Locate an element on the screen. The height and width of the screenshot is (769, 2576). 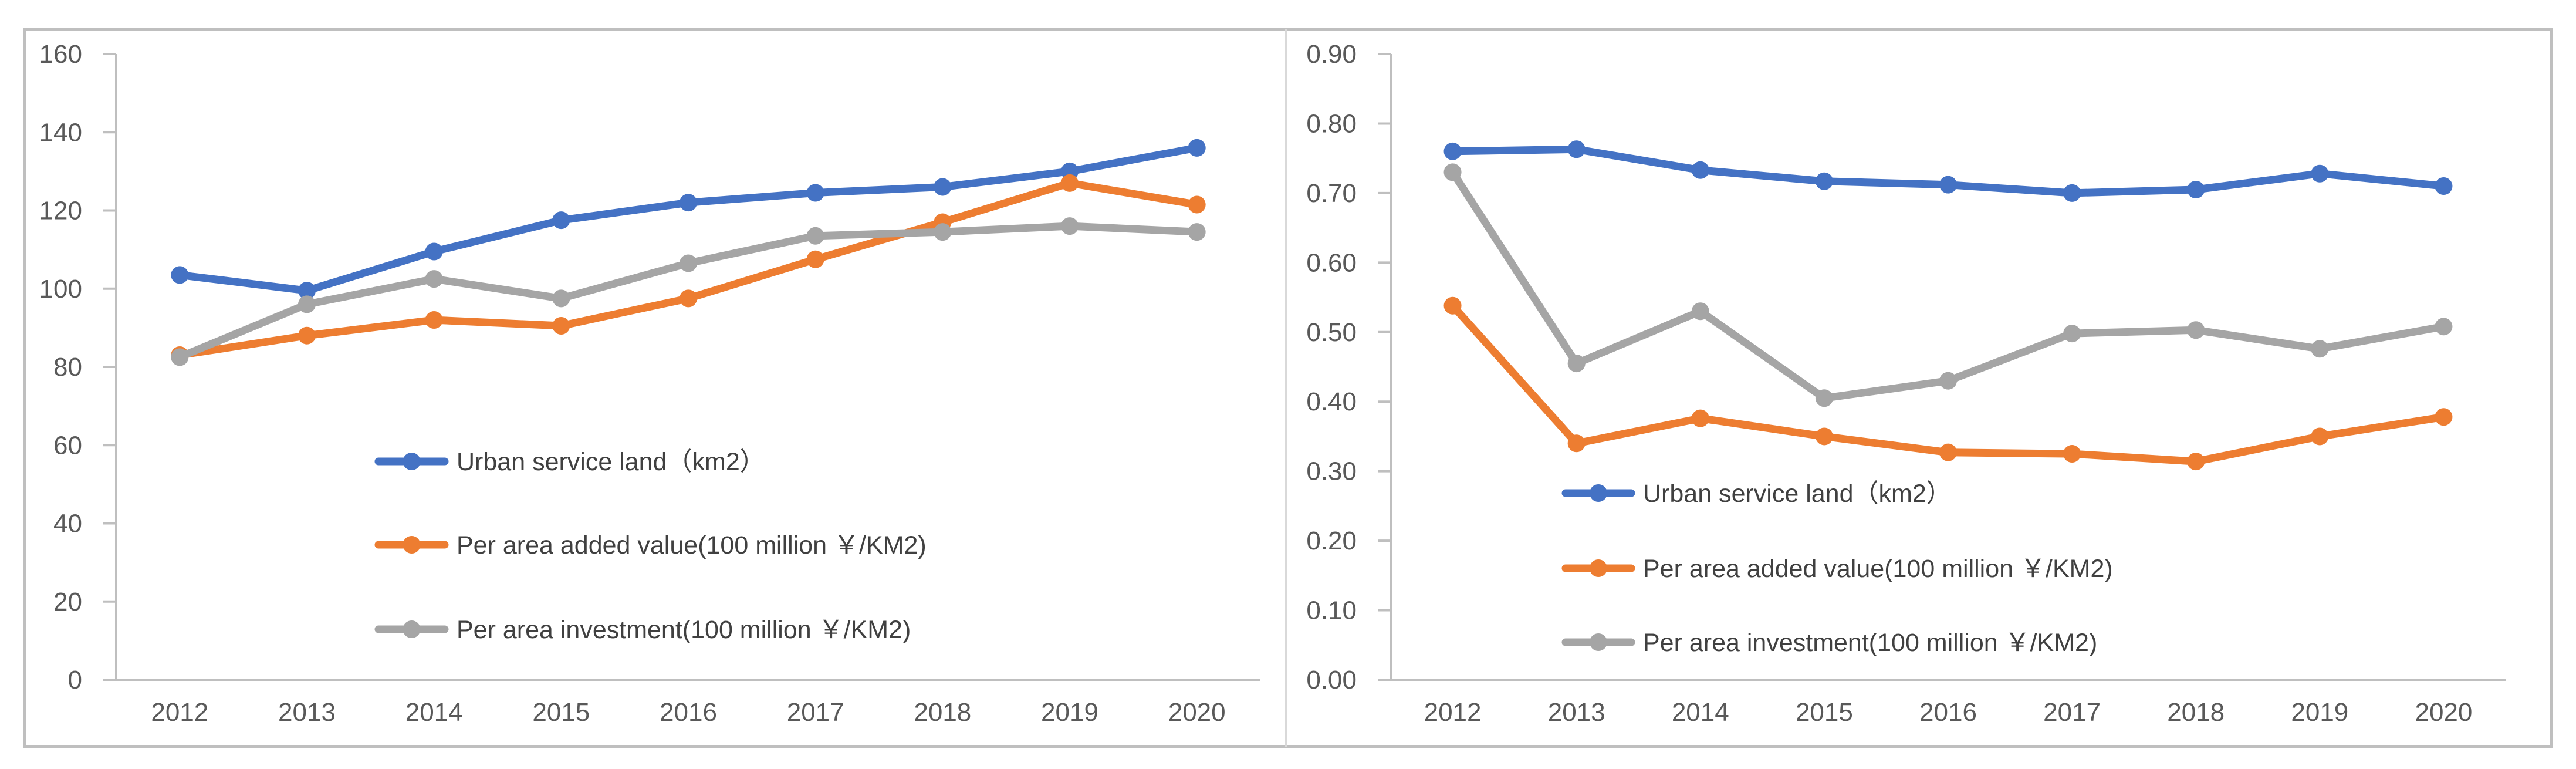
left-legend-label-3: Per area investment(100 million ￥/KM2) is located at coordinates (684, 630).